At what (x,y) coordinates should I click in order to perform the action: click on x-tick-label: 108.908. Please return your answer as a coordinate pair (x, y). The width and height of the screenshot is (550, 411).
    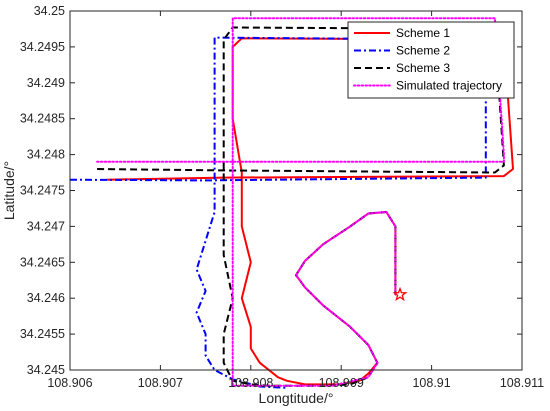
    Looking at the image, I should click on (250, 383).